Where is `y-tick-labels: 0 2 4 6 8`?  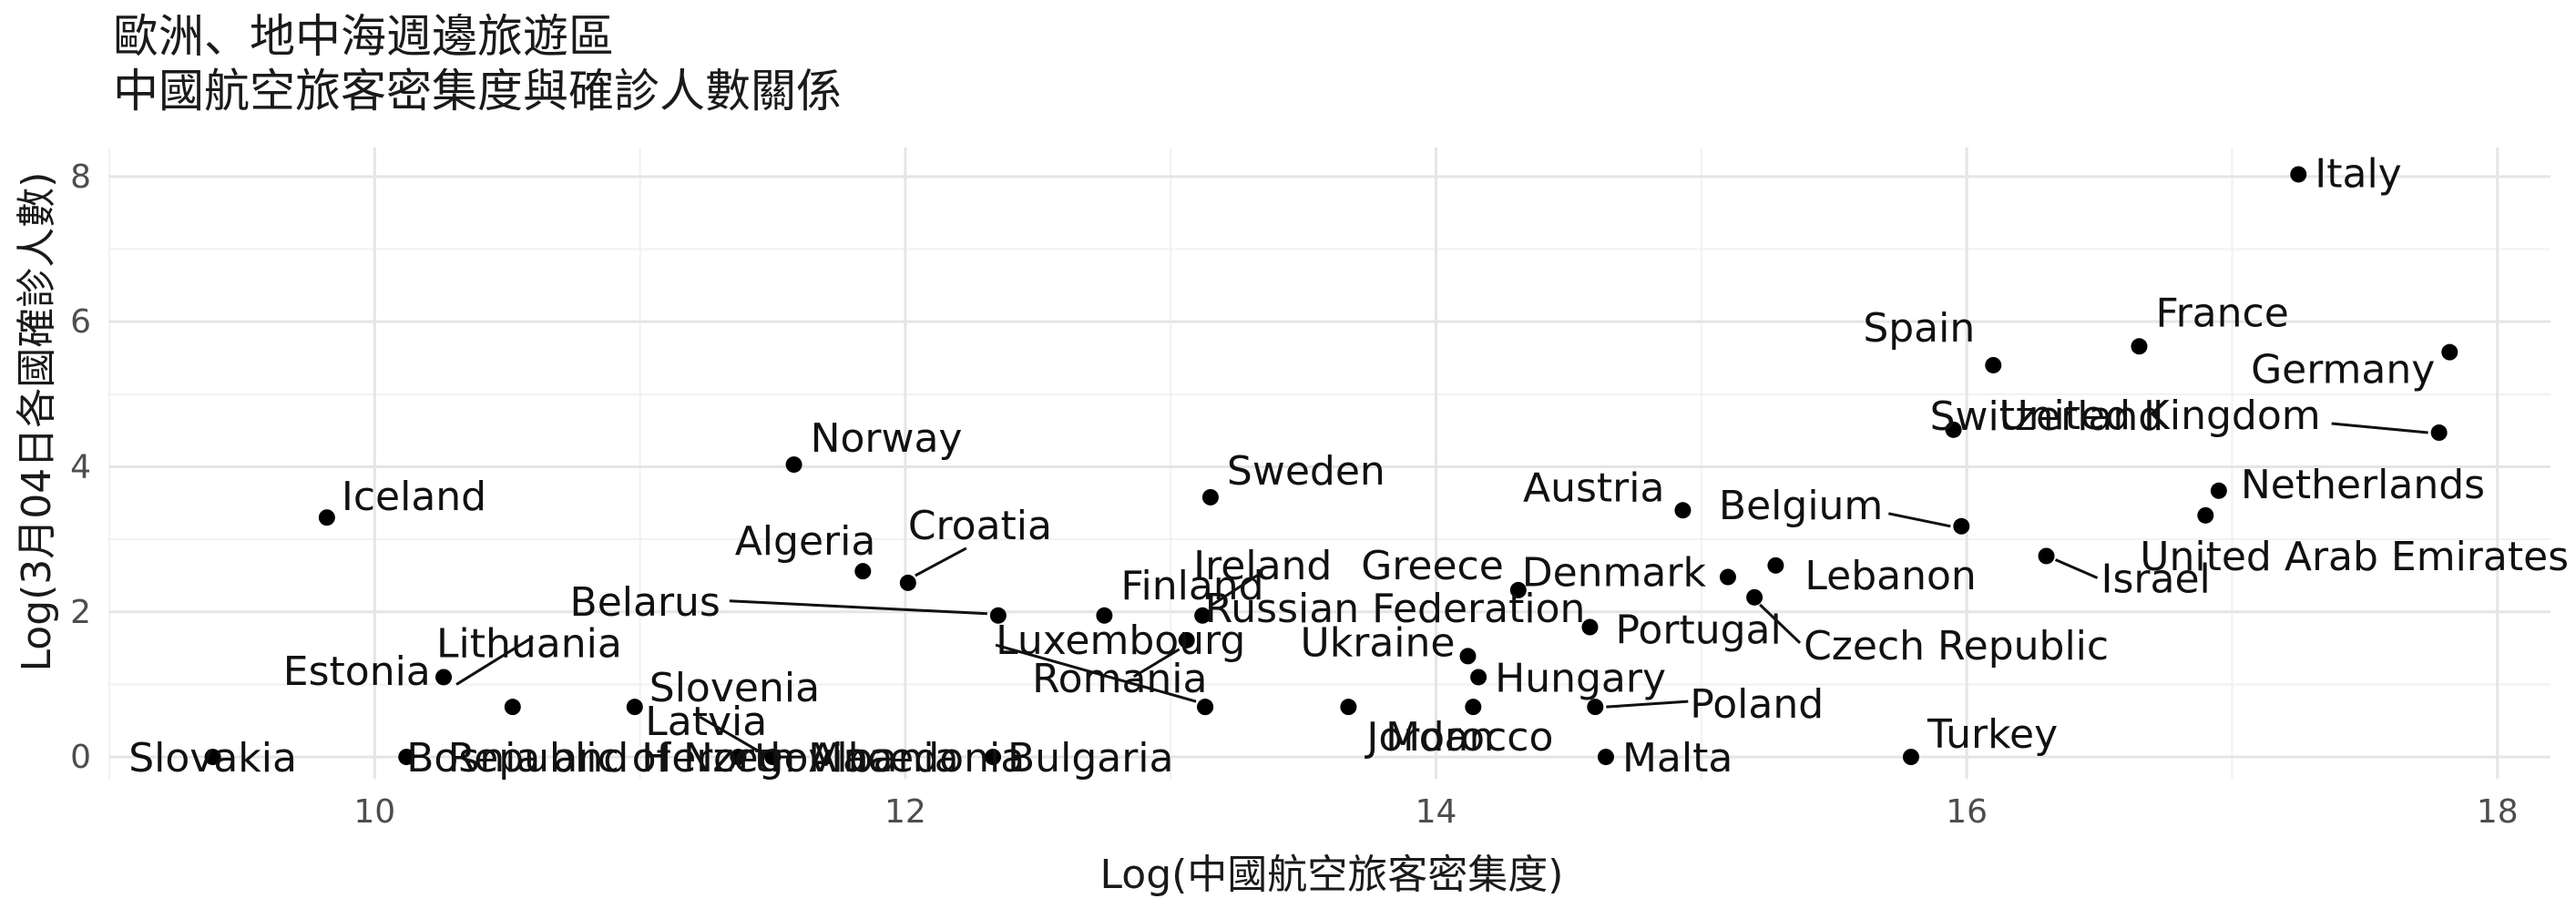
y-tick-labels: 0 2 4 6 8 is located at coordinates (80, 467).